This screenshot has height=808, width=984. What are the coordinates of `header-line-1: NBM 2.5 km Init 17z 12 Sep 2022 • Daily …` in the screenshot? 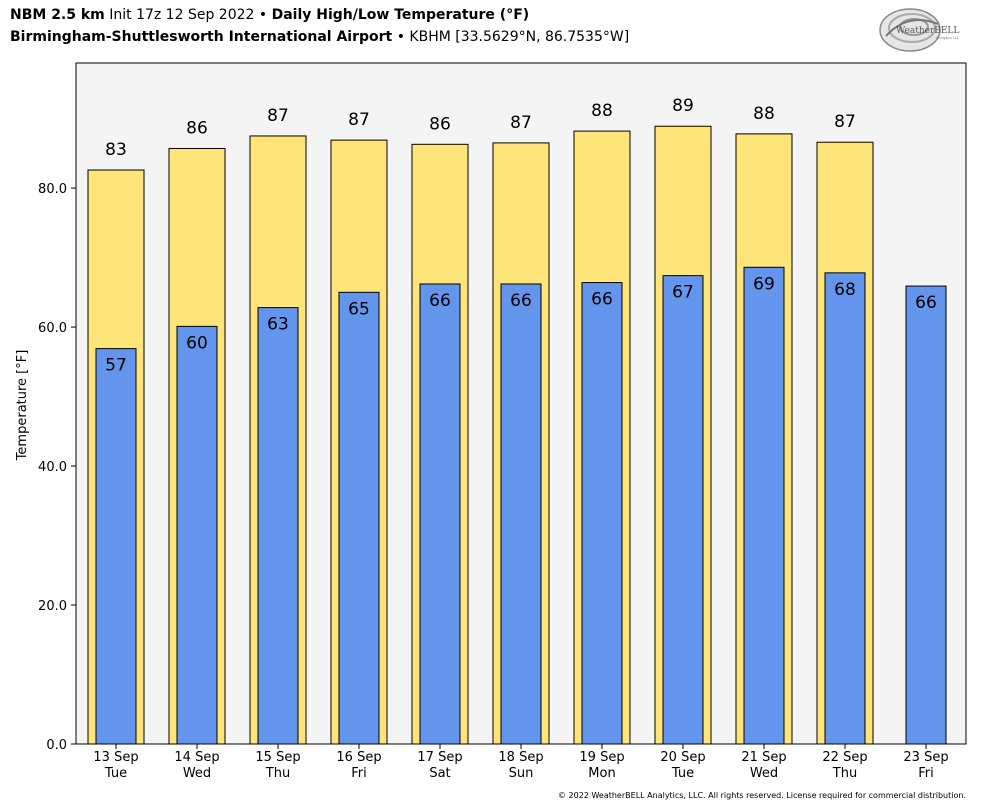 It's located at (400, 15).